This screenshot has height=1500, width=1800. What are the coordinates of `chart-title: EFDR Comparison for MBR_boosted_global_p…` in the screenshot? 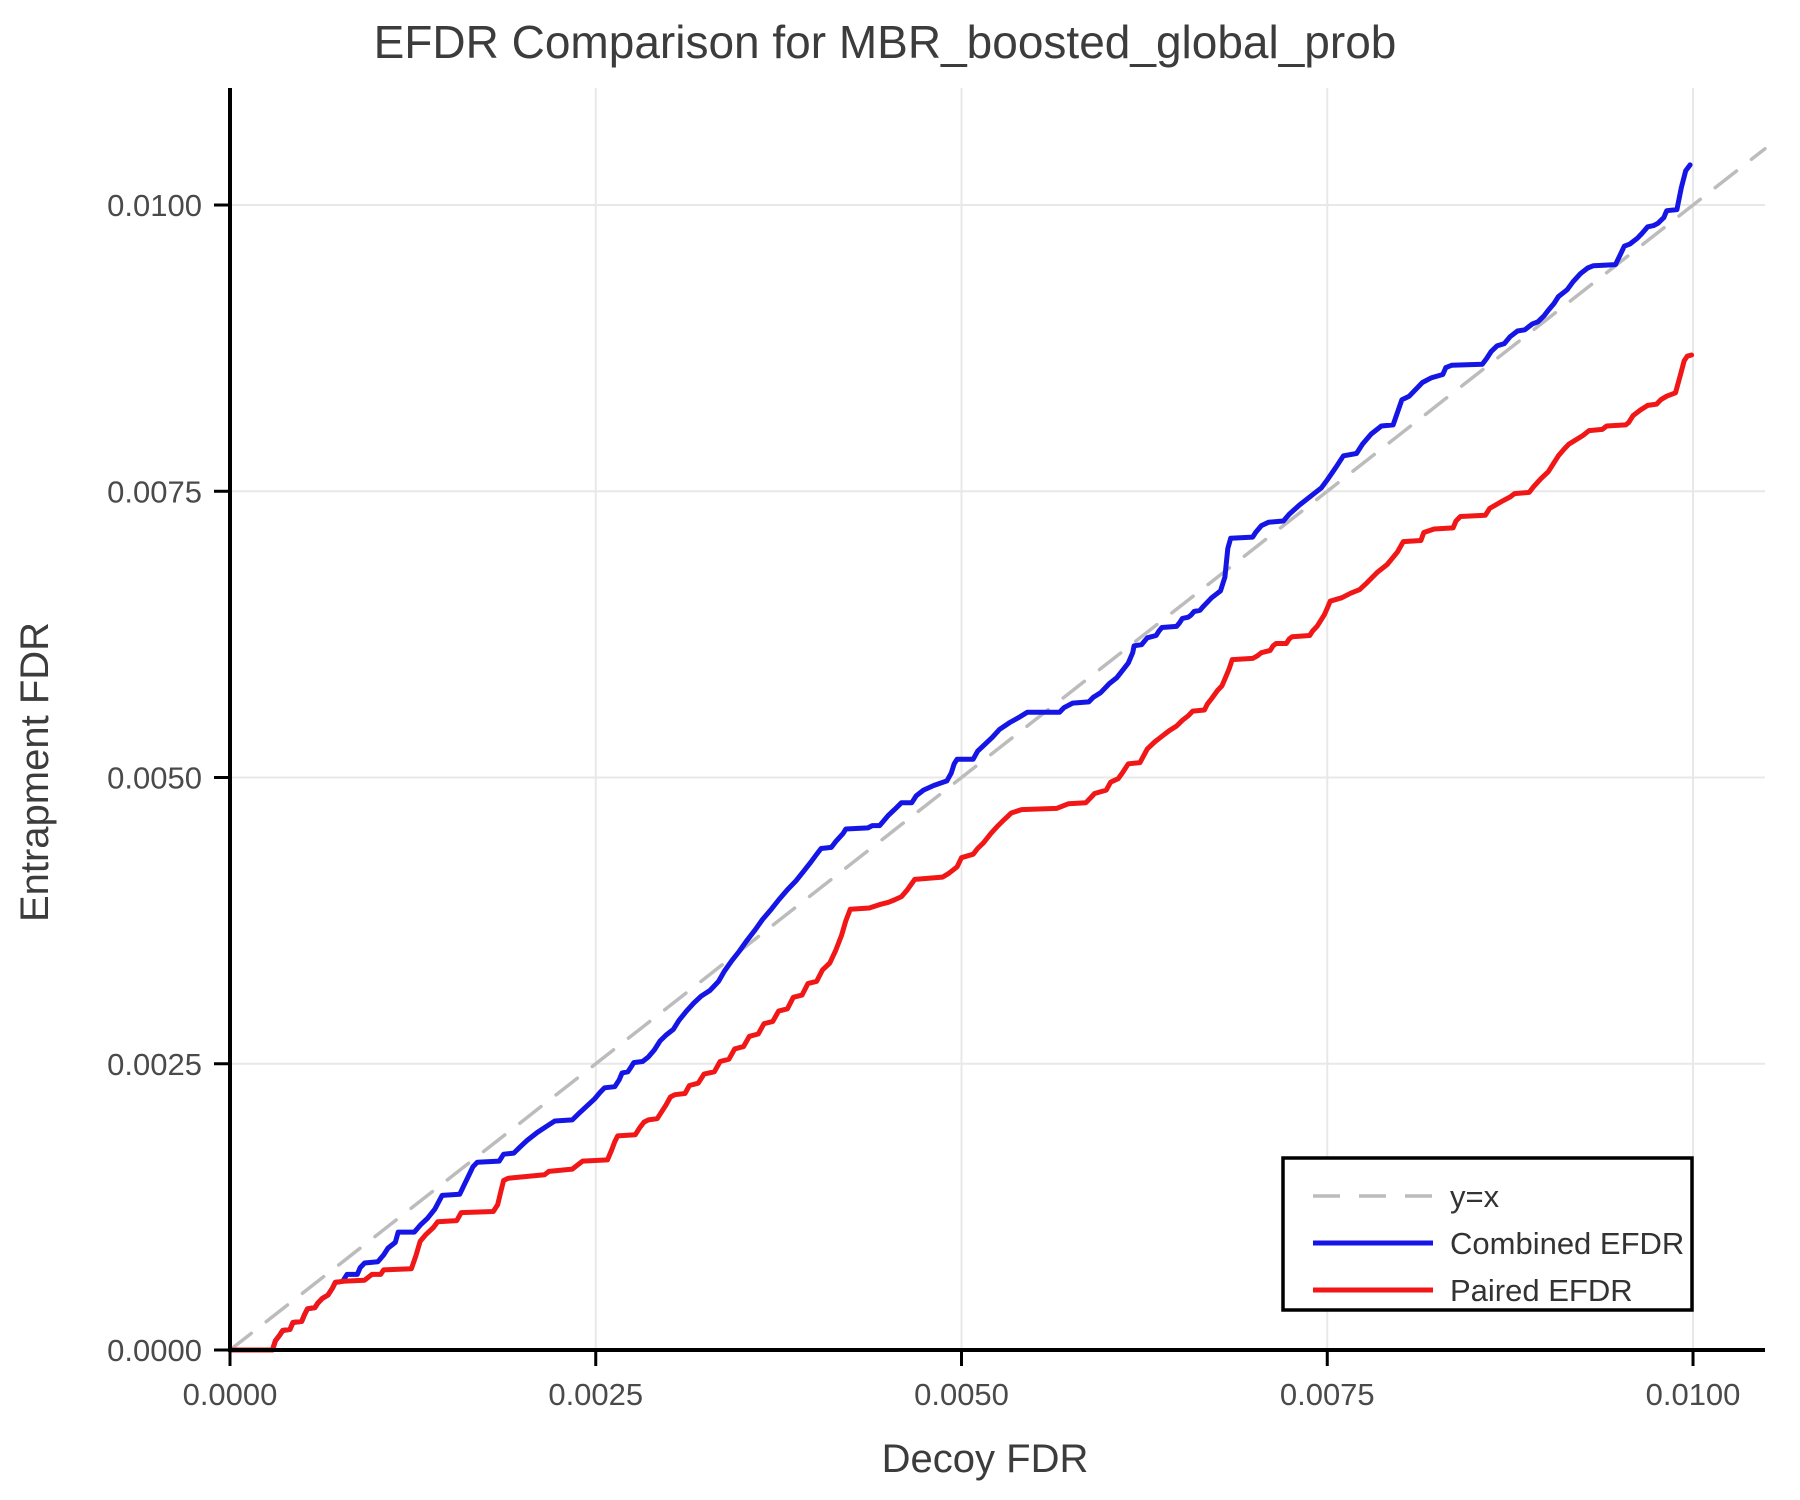 It's located at (885, 42).